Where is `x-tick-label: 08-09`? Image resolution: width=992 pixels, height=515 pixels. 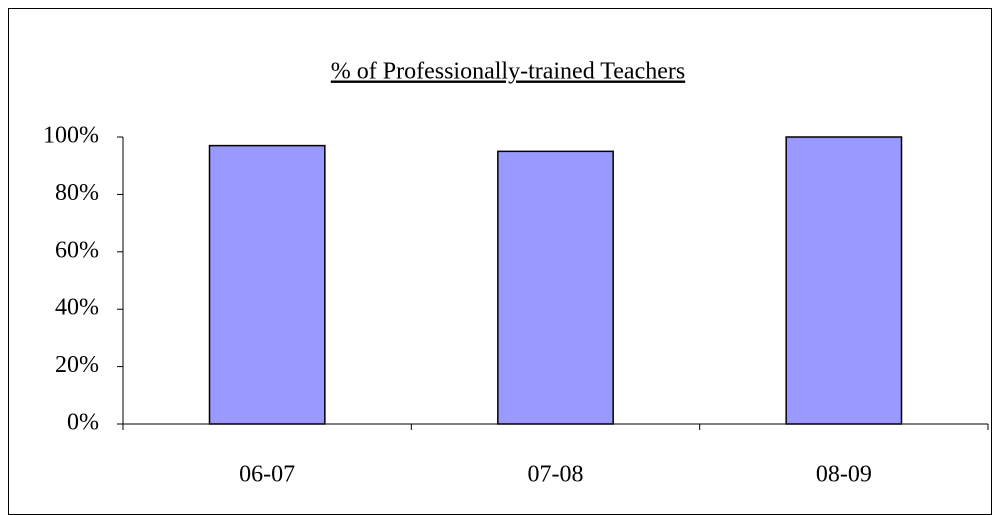 x-tick-label: 08-09 is located at coordinates (844, 475).